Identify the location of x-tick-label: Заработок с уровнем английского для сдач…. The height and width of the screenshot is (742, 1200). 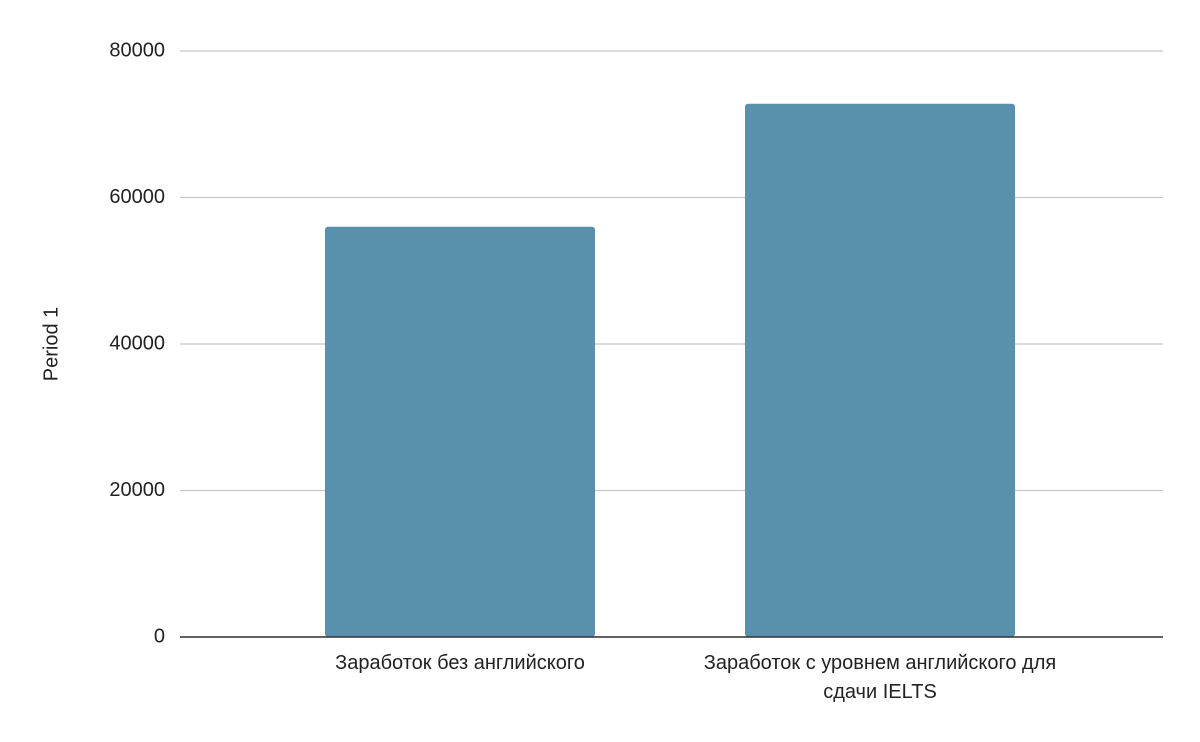
(880, 677).